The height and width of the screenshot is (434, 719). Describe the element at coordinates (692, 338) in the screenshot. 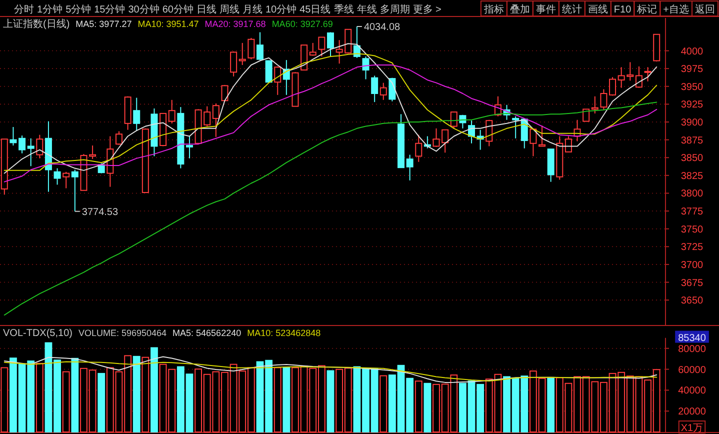

I see `text: 85340` at that location.